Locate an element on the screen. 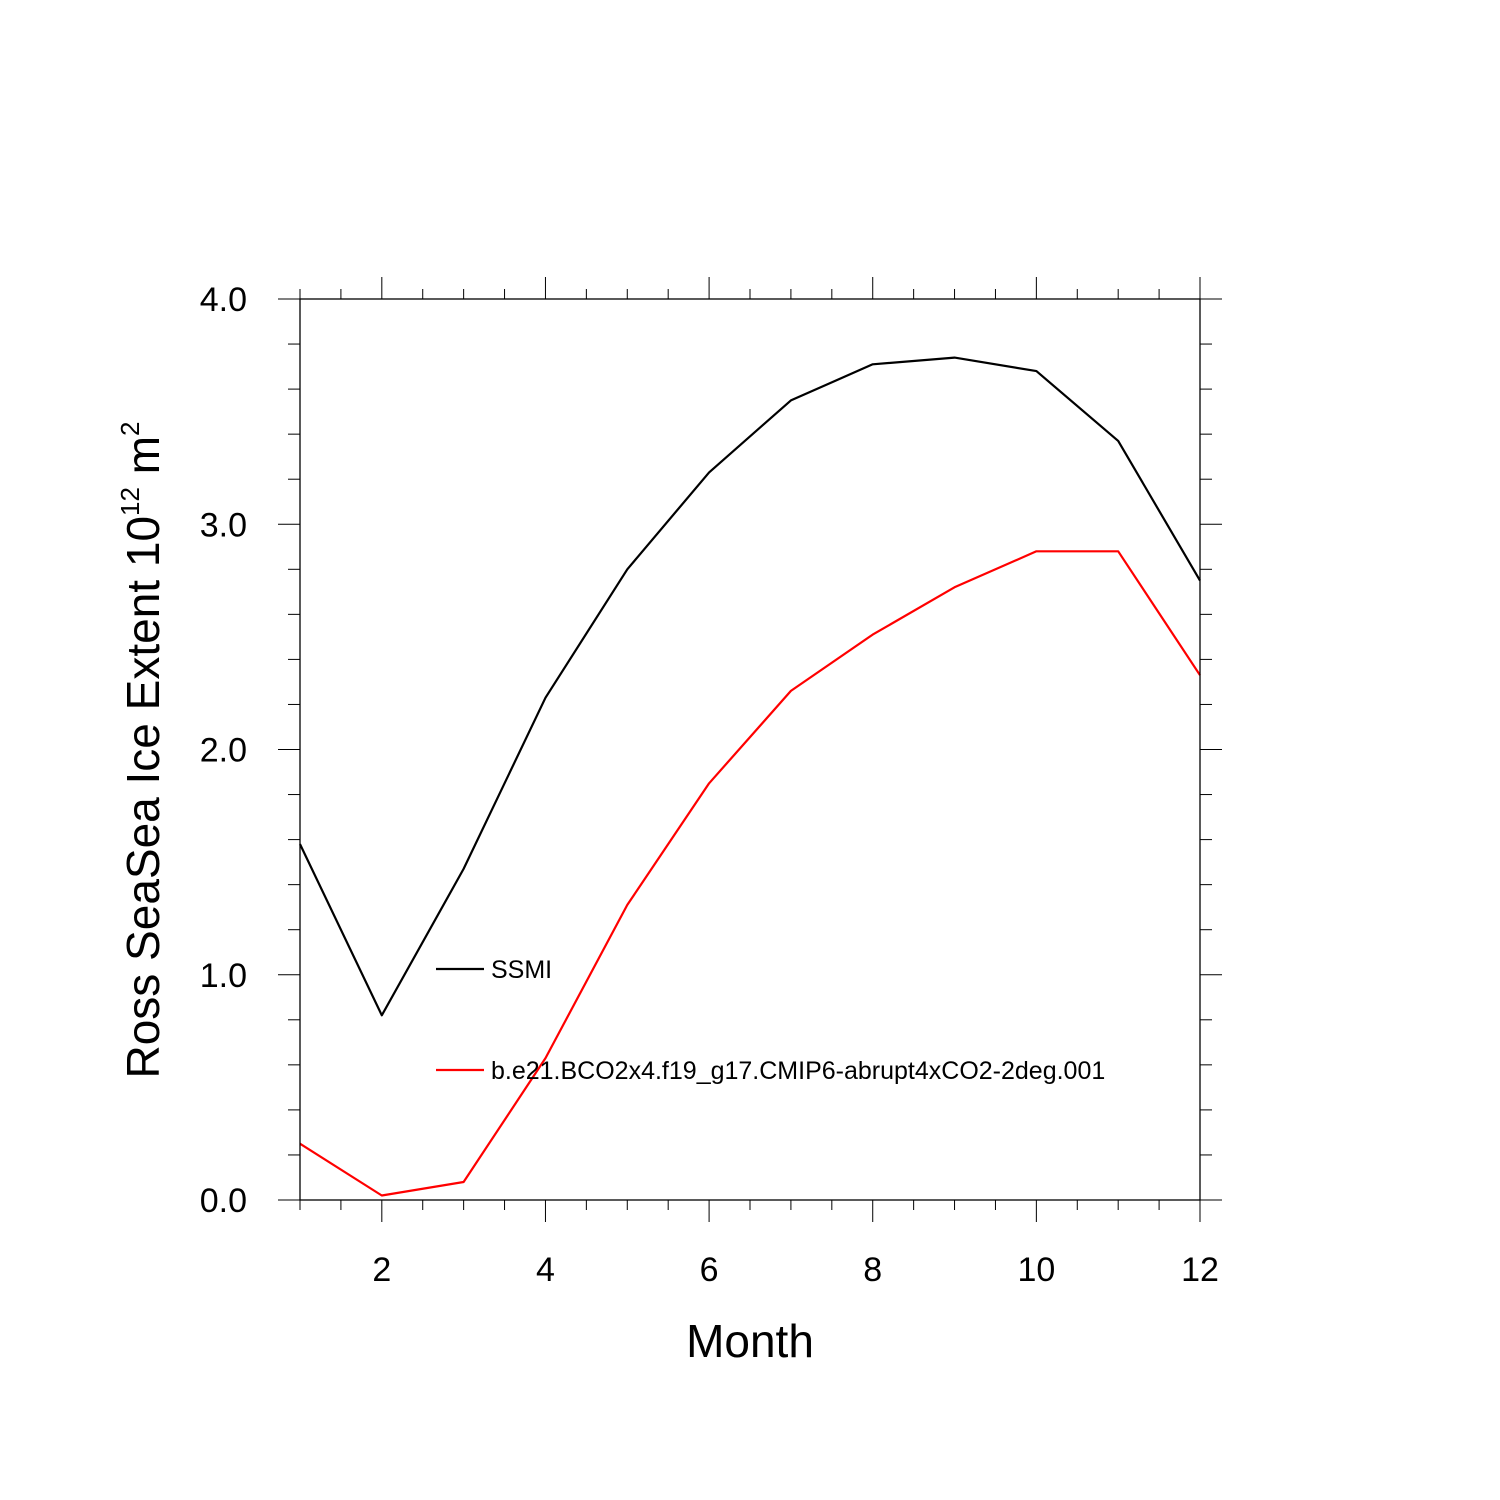 The image size is (1500, 1500). x-tick-label: 12 is located at coordinates (1200, 1270).